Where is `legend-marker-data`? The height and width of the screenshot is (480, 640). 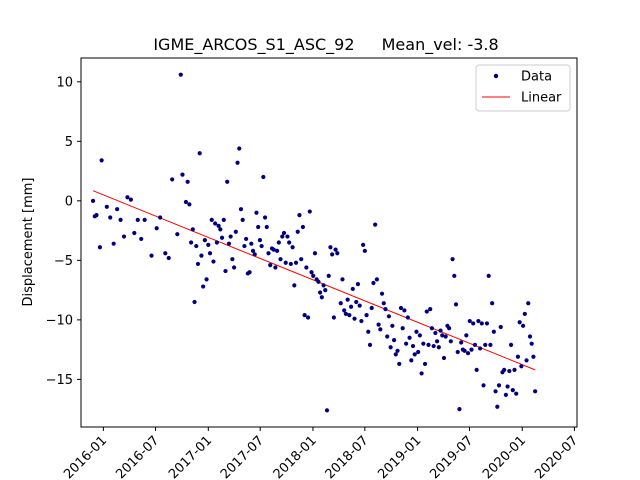
legend-marker-data is located at coordinates (496, 76).